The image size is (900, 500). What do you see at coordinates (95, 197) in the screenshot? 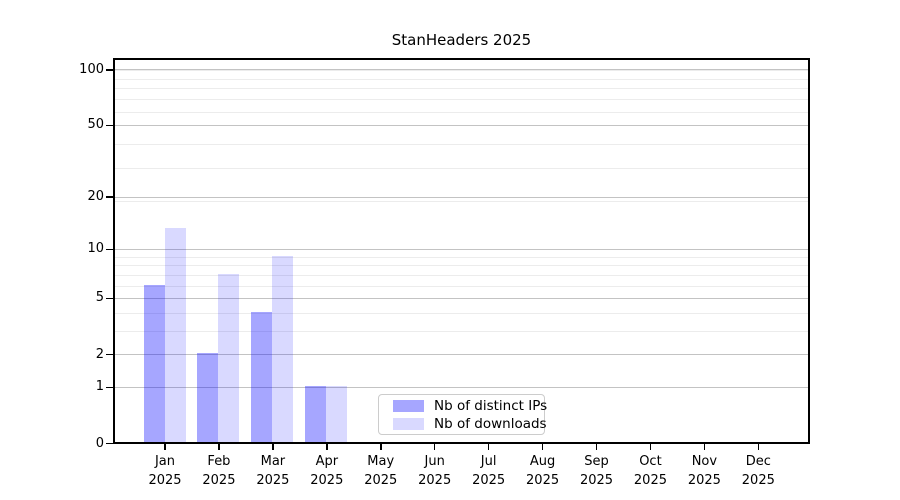
I see `y-tick-label: 20` at bounding box center [95, 197].